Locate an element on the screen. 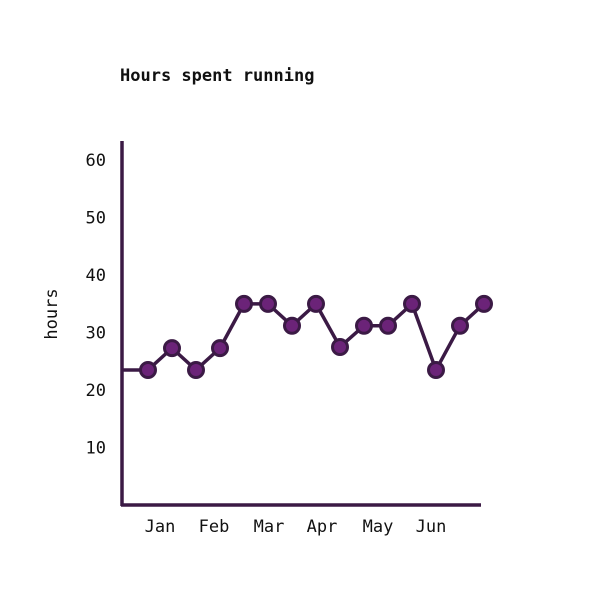 The image size is (600, 600). y-tick-label: 10 is located at coordinates (96, 449).